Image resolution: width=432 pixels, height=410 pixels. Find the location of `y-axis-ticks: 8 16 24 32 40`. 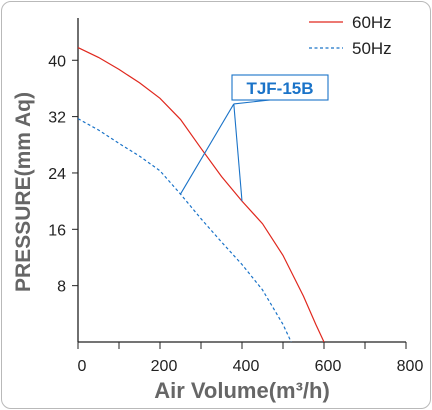

y-axis-ticks: 8 16 24 32 40 is located at coordinates (63, 174).